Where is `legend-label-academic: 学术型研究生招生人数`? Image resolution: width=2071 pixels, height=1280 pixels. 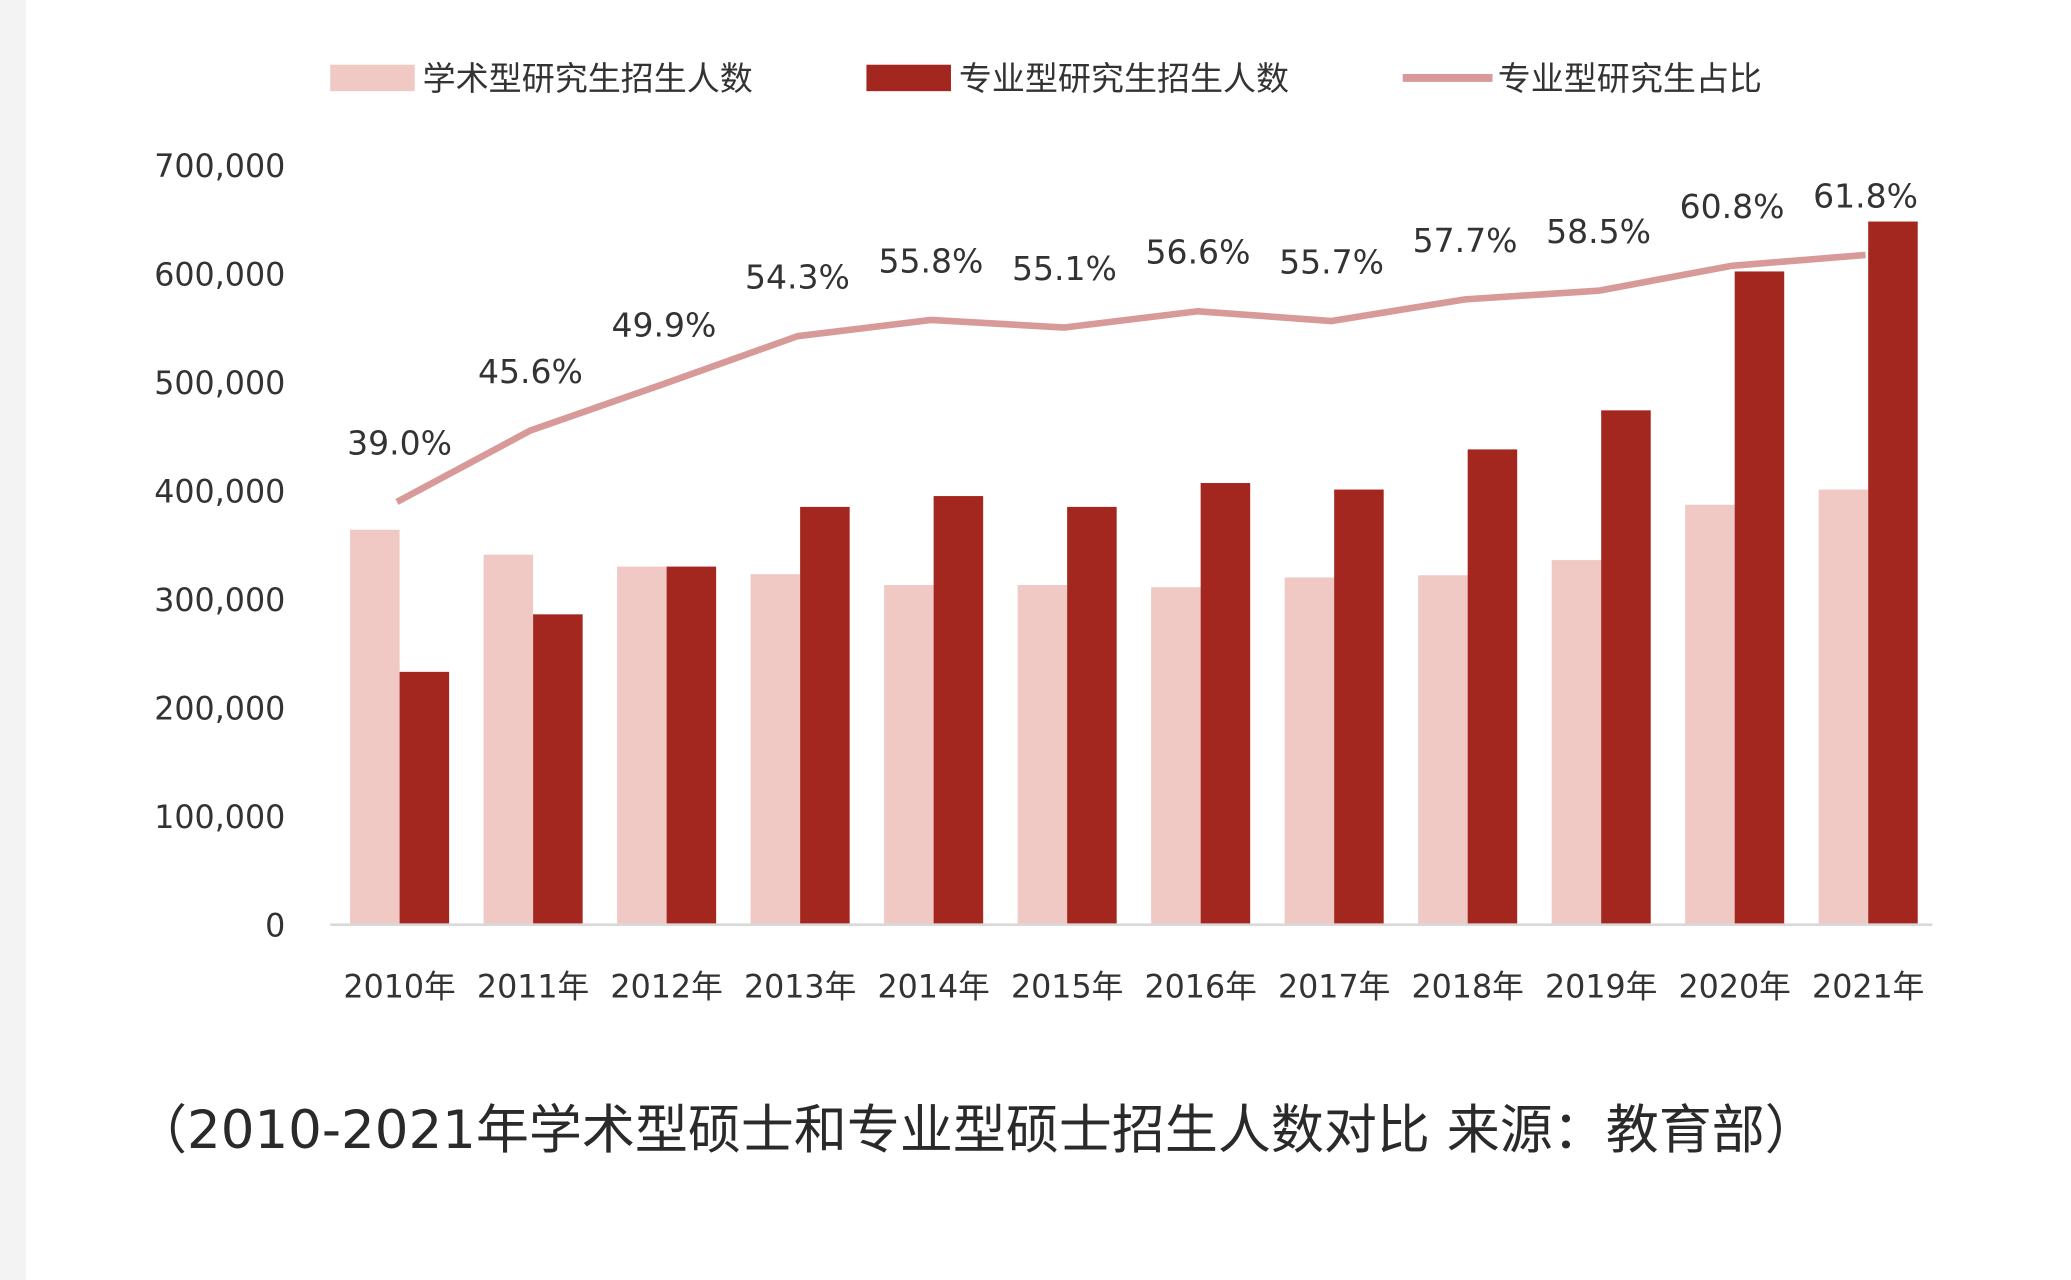 legend-label-academic: 学术型研究生招生人数 is located at coordinates (588, 78).